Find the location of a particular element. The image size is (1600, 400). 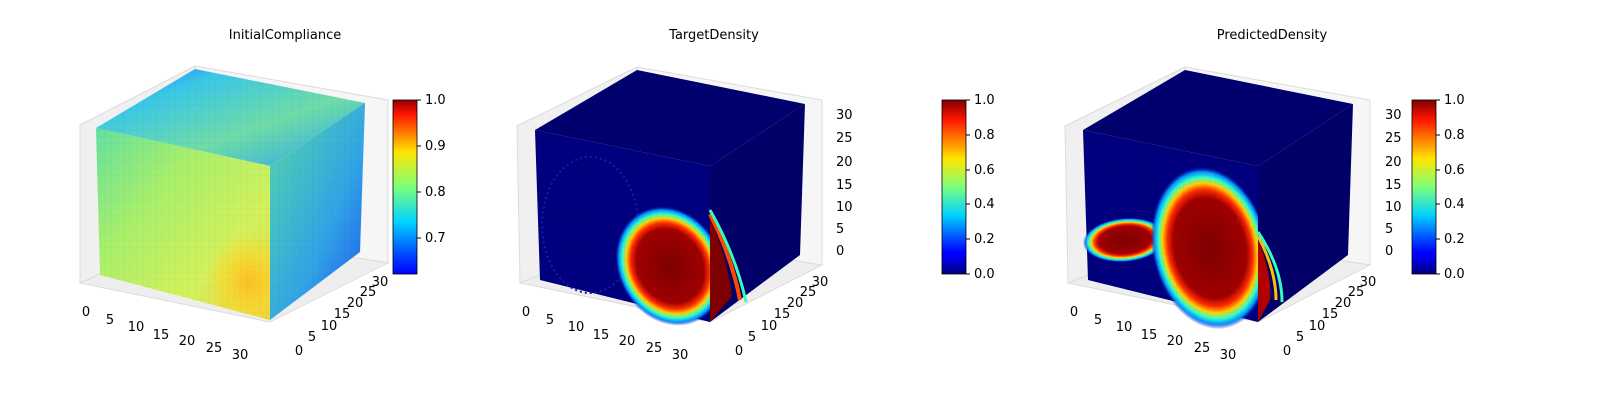

colorbar: 1.0 0.9 0.8 0.7 is located at coordinates (419, 184).